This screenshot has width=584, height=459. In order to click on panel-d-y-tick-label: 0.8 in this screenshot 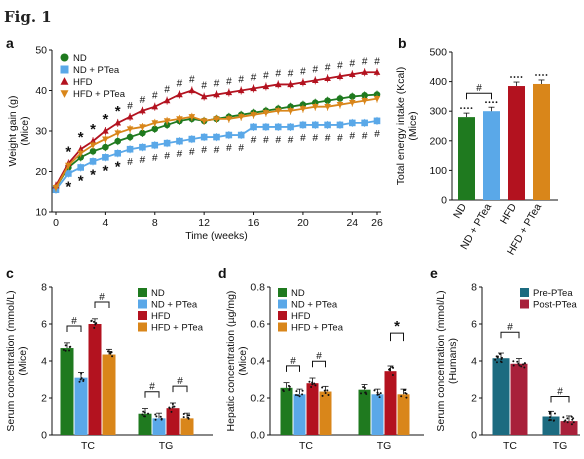, I will do `click(257, 288)`.